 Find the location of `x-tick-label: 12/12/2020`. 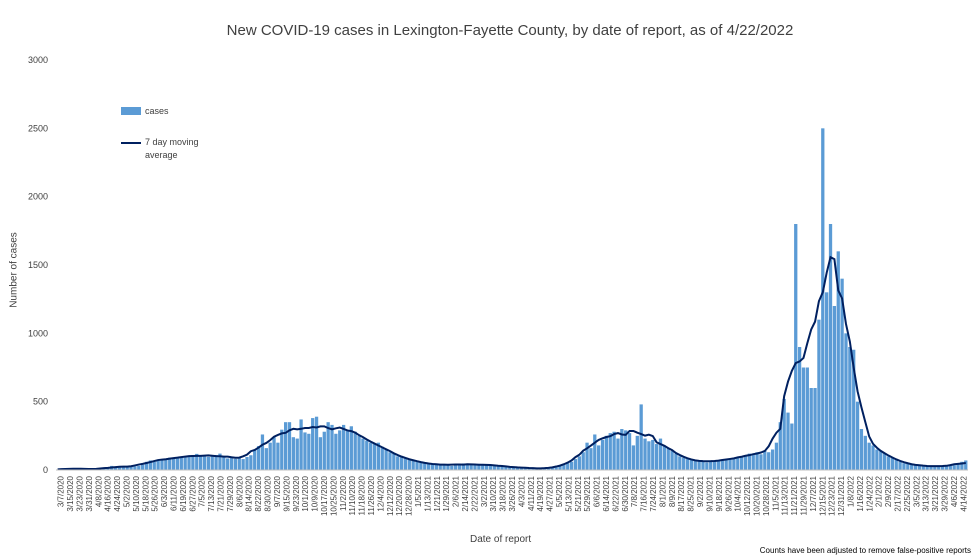

x-tick-label: 12/12/2020 is located at coordinates (390, 495).